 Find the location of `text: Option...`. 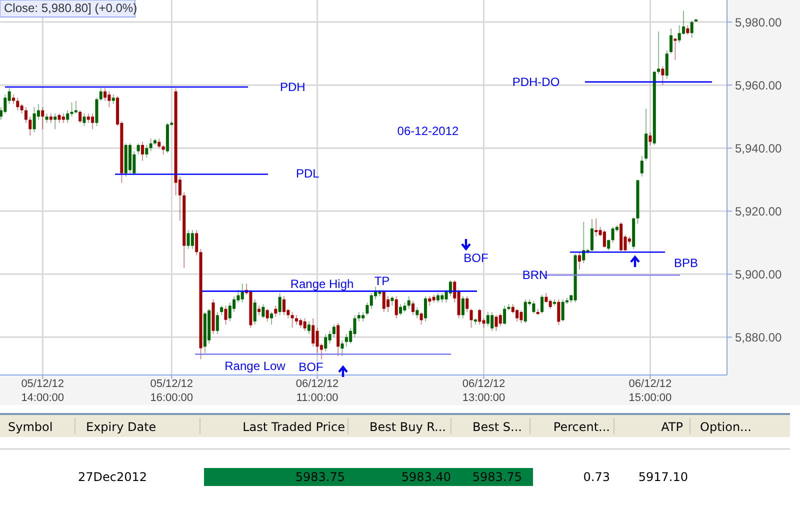

text: Option... is located at coordinates (726, 427).